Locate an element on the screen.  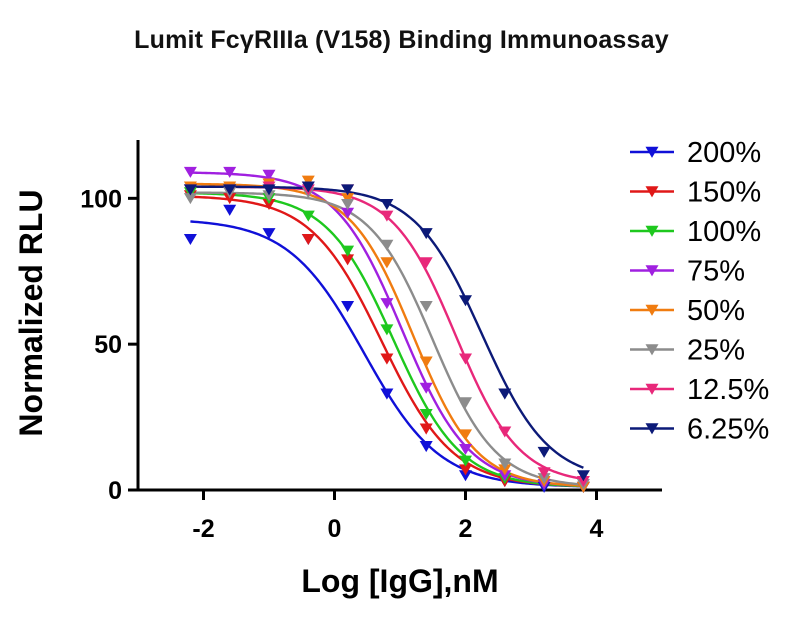
x-tick-label: 2 is located at coordinates (466, 529).